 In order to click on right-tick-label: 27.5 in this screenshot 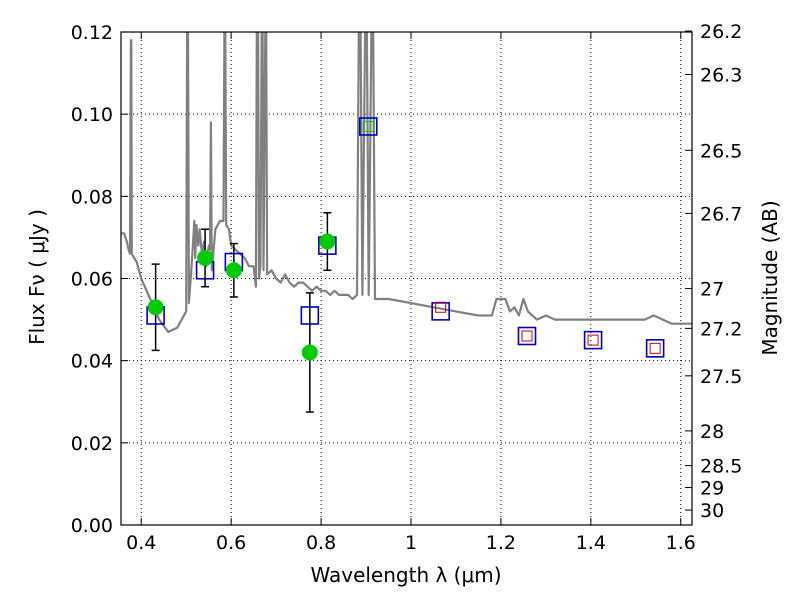, I will do `click(721, 377)`.